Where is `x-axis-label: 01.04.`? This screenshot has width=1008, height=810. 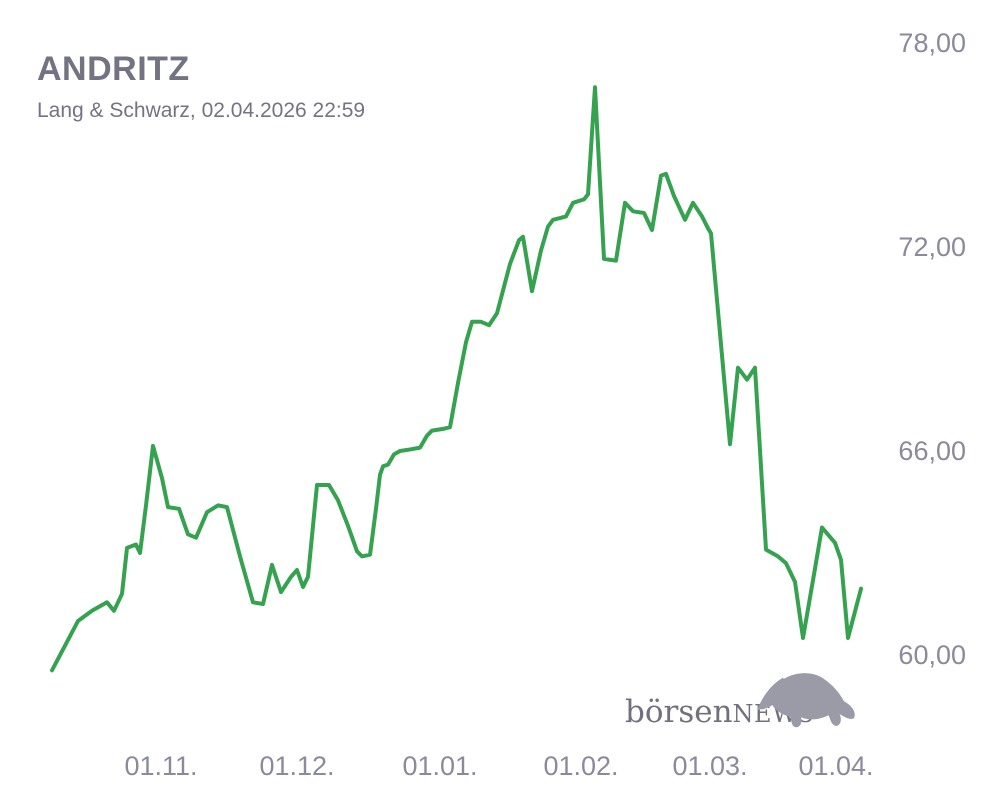
x-axis-label: 01.04. is located at coordinates (836, 766).